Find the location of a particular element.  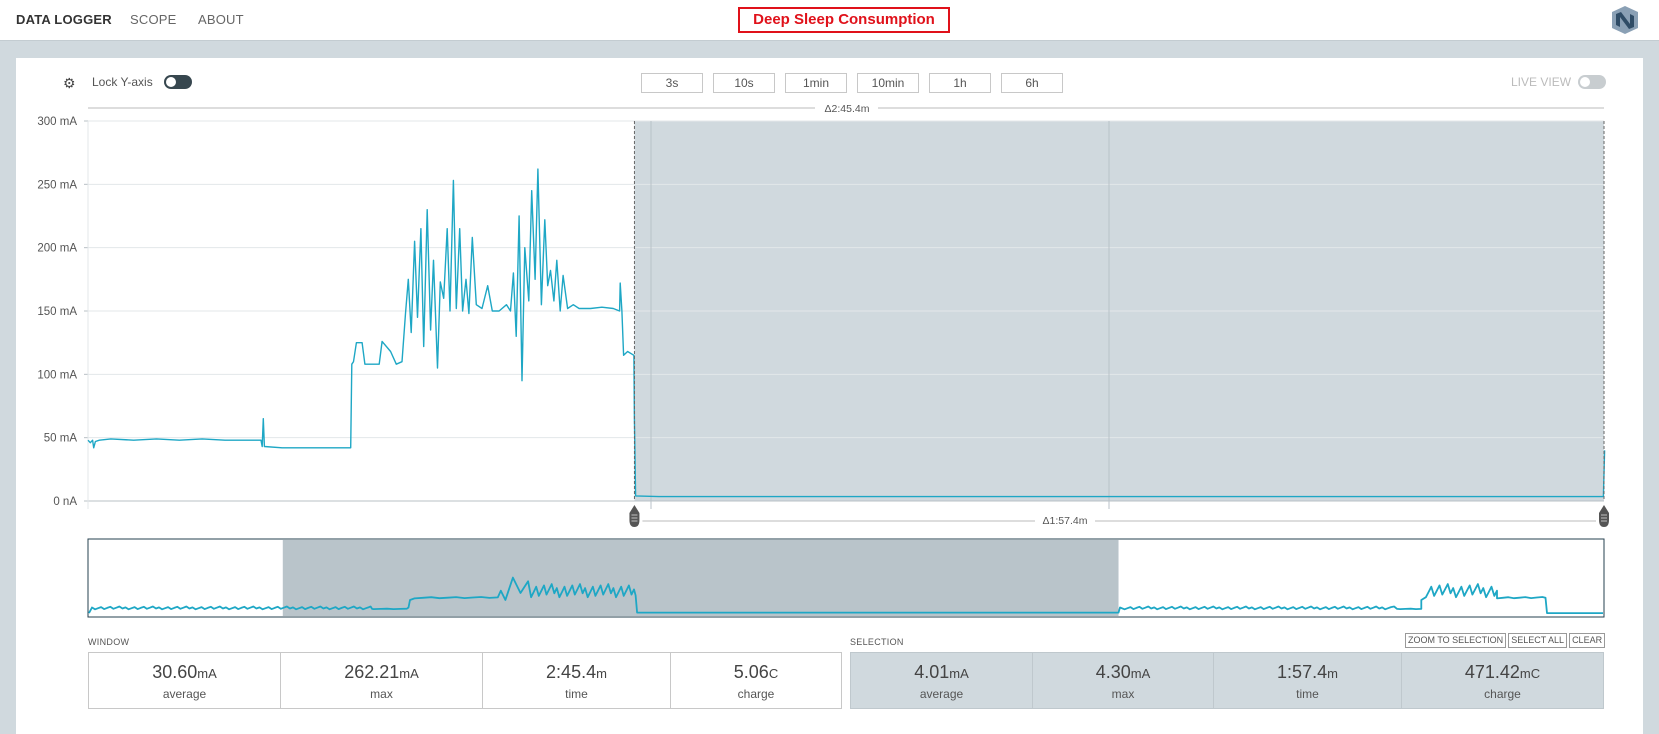

selection-time-unit: m is located at coordinates (1332, 673).